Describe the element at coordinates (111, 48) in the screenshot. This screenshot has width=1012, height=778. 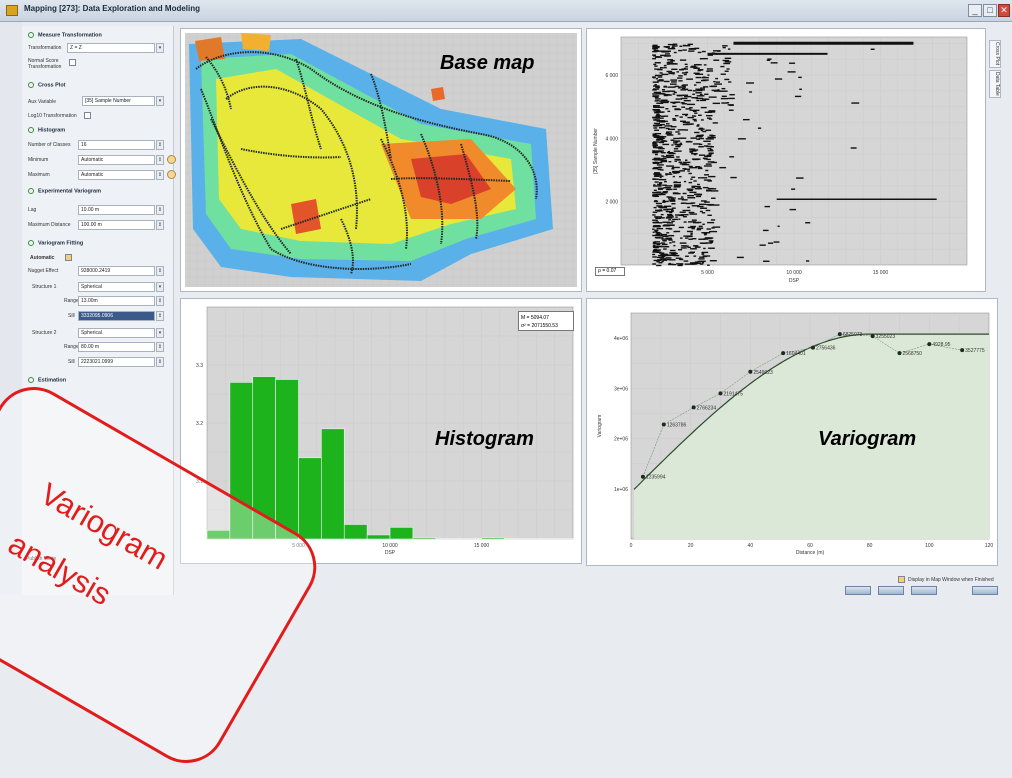
I see `transformation-select: Z = Z` at that location.